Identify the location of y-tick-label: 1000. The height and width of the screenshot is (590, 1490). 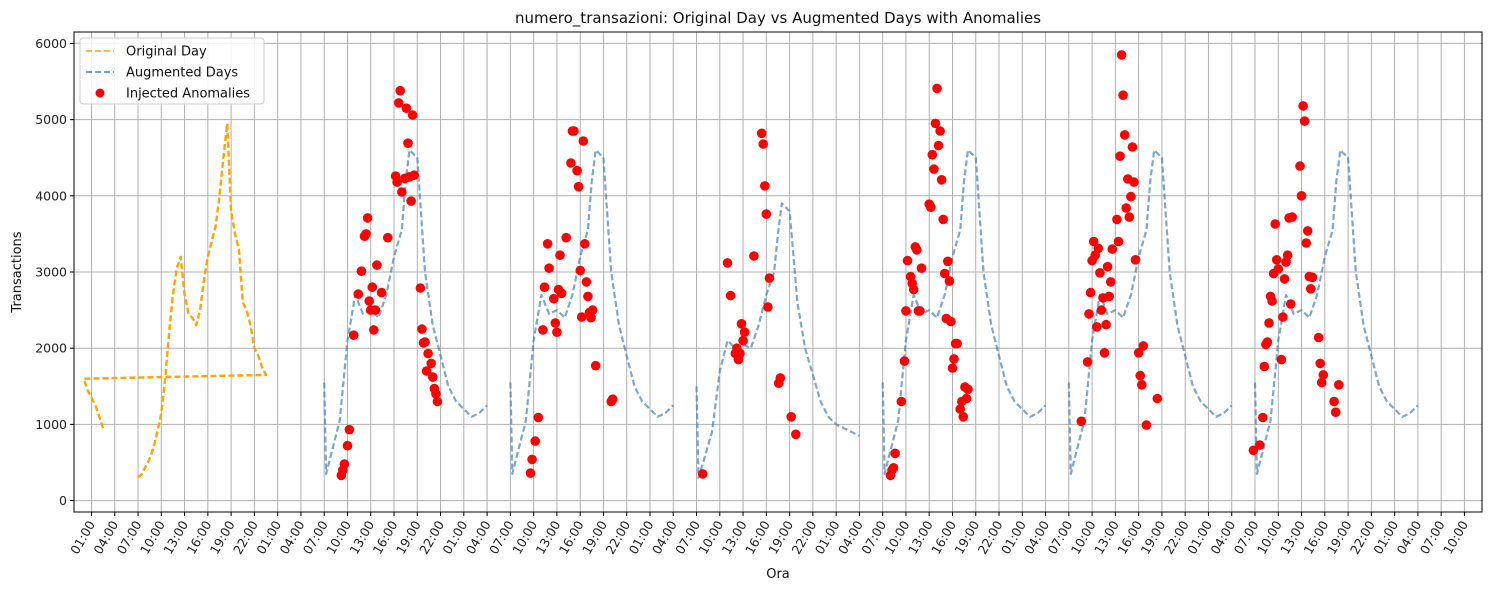
(51, 424).